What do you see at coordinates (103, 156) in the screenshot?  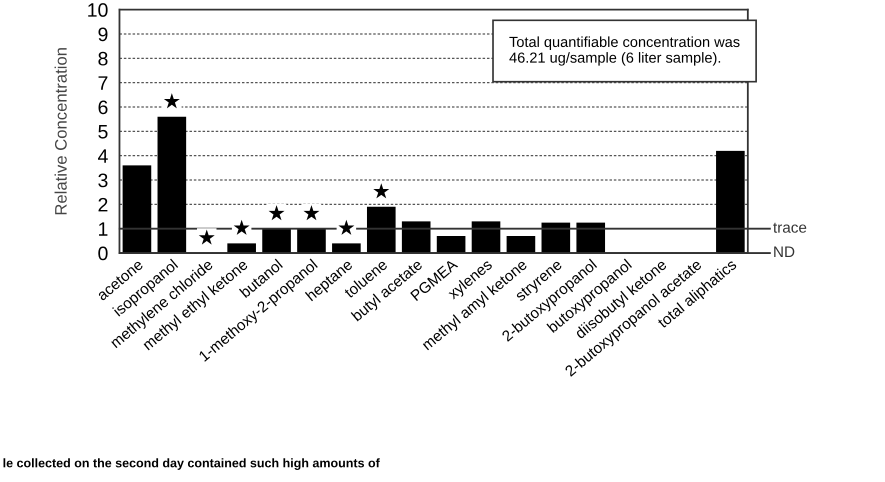 I see `y-tick-label: 4` at bounding box center [103, 156].